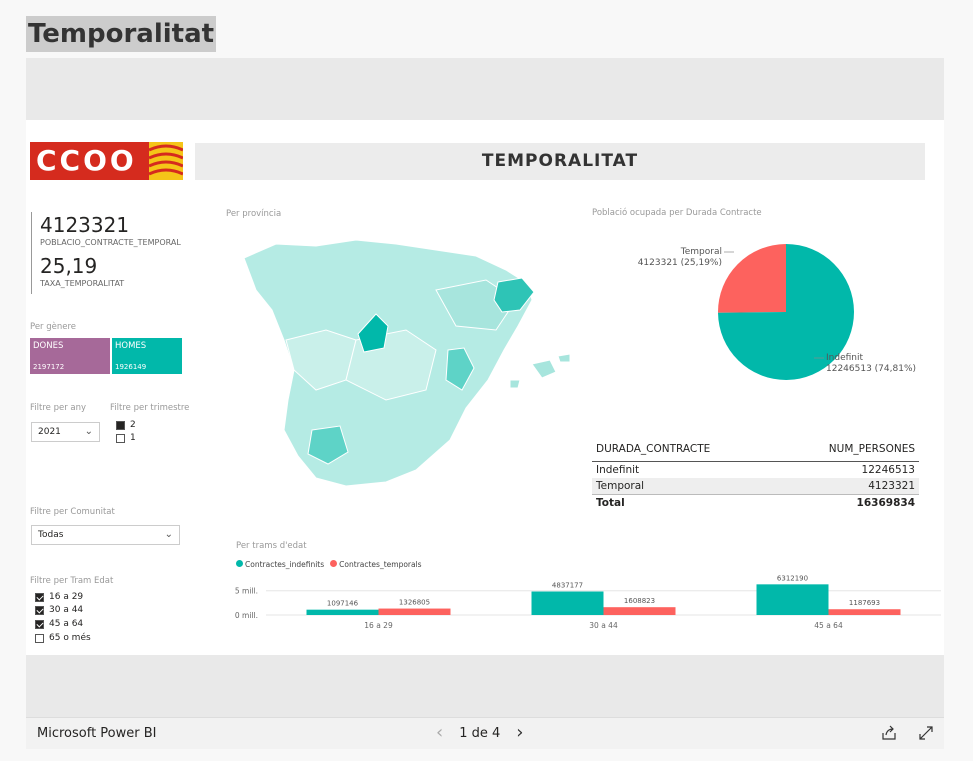  What do you see at coordinates (110, 242) in the screenshot?
I see `kpi-temporal-label: POBLACIO_CONTRACTE_TEMPORAL` at bounding box center [110, 242].